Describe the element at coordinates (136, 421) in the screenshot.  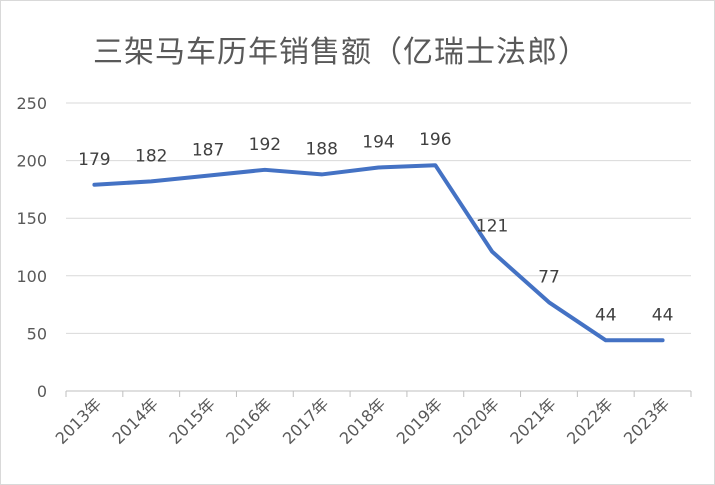
I see `x-tick-label: 2014年` at that location.